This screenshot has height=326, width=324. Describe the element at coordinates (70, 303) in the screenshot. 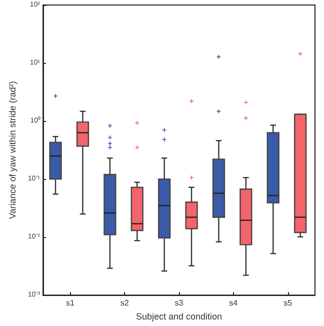

I see `x-tick-label: s1` at that location.